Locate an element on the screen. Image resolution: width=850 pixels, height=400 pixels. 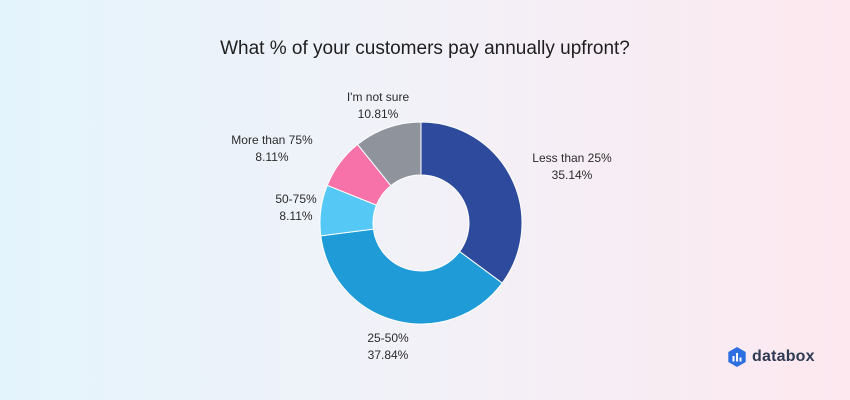
slice-label: 50-75% is located at coordinates (296, 199).